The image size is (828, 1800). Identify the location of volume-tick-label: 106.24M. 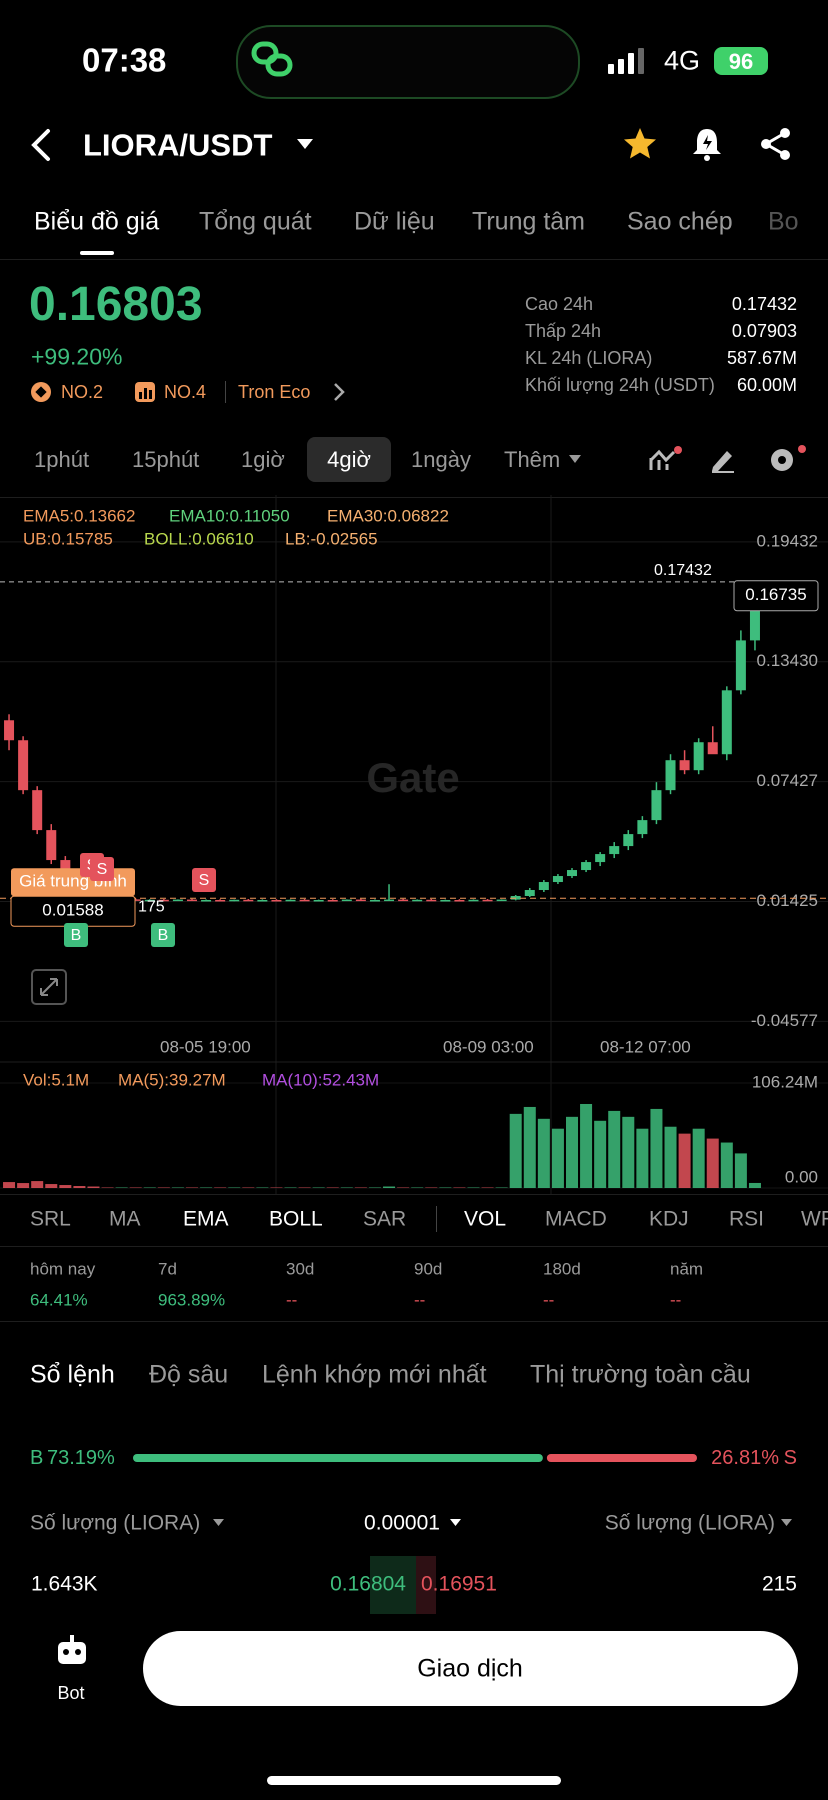
(785, 1081).